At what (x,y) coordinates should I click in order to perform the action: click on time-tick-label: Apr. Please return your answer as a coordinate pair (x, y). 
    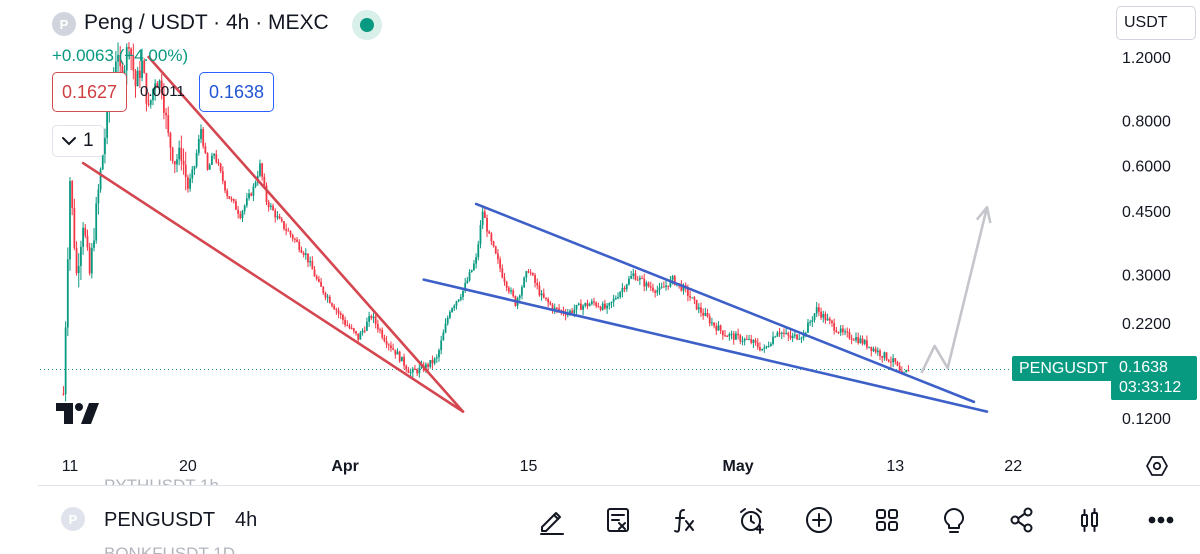
    Looking at the image, I should click on (345, 466).